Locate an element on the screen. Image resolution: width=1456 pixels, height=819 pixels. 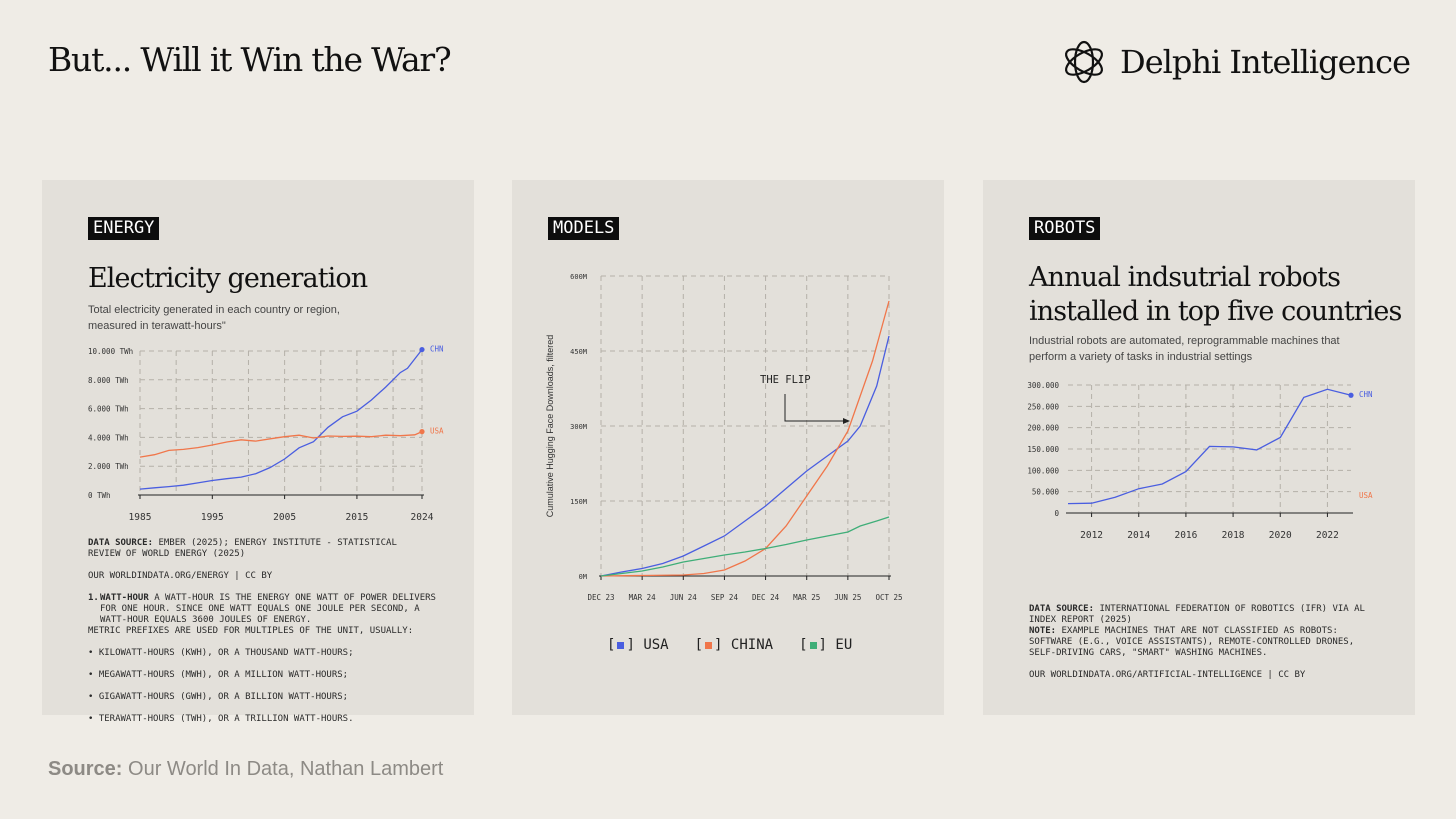
y-tick-label: 6.000 TWh is located at coordinates (108, 409).